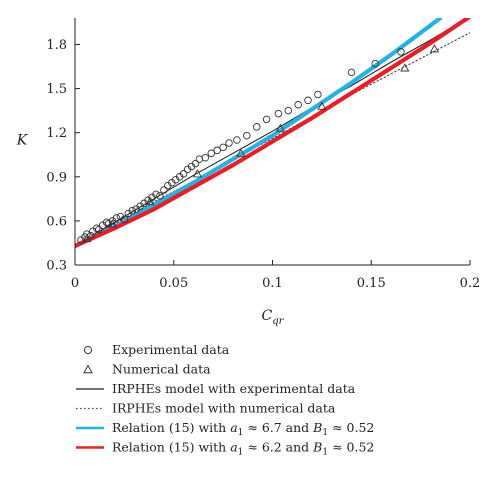  I want to click on legend-label-part: ≈ 6.2 and, so click(278, 447).